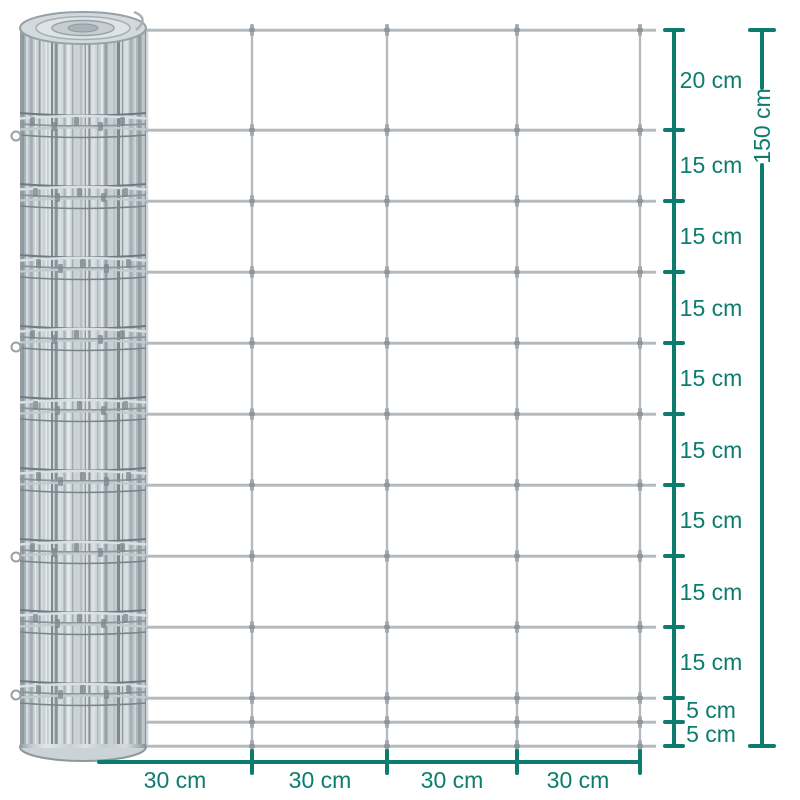  Describe the element at coordinates (711, 80) in the screenshot. I see `segment-label: 20 cm` at that location.